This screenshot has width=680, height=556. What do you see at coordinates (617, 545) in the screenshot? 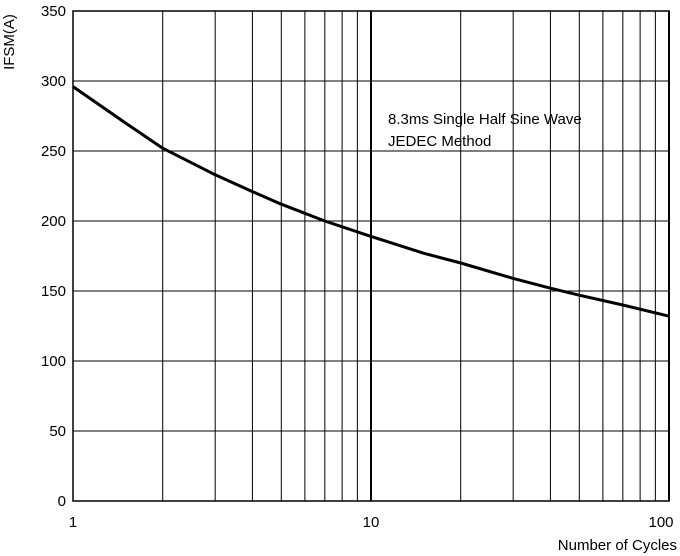
I see `x-axis-label: Number of Cycles` at bounding box center [617, 545].